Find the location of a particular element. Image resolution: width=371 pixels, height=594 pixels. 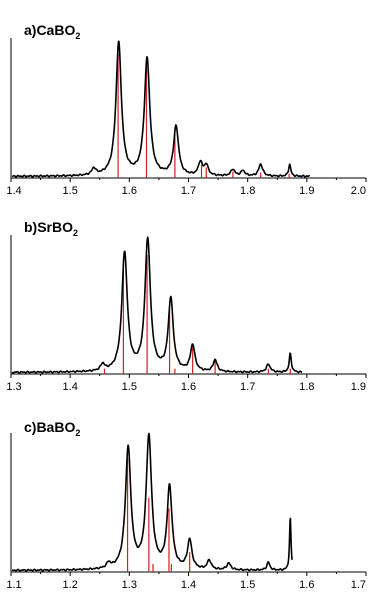

x-tick-label-c: 1.3 is located at coordinates (129, 585).